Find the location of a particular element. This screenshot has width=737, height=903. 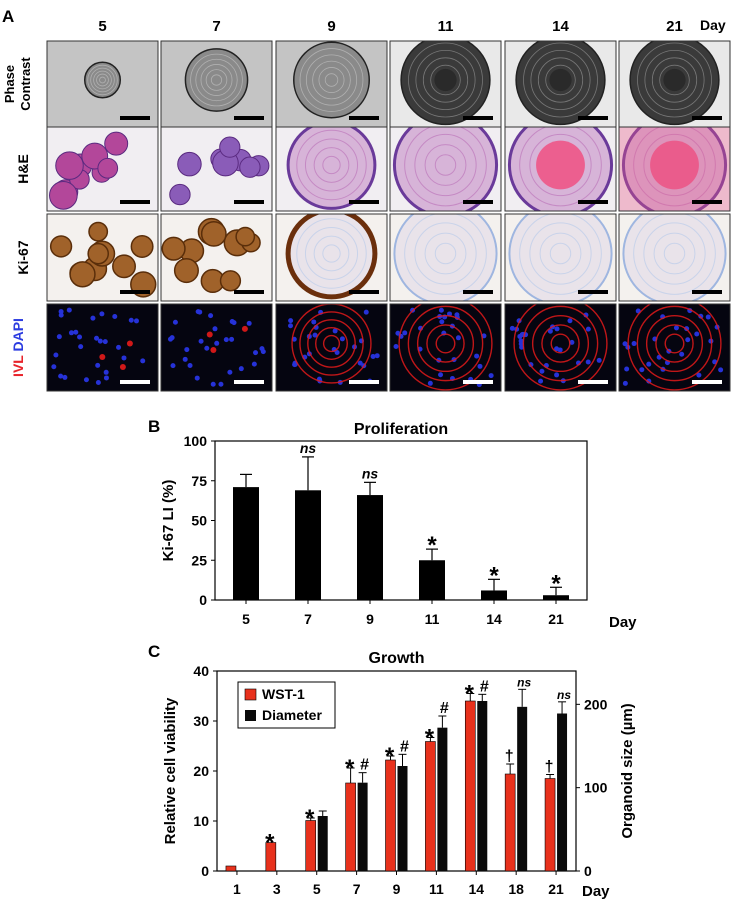

plot-frame is located at coordinates (401, 520).